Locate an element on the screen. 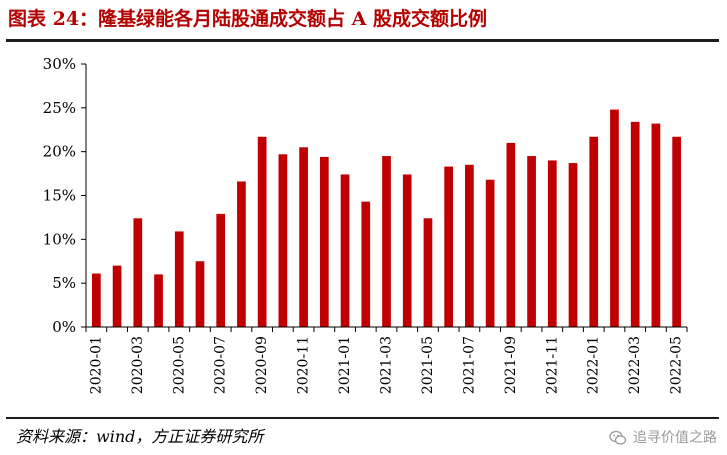  x-tick-label: 2021-07 is located at coordinates (469, 365).